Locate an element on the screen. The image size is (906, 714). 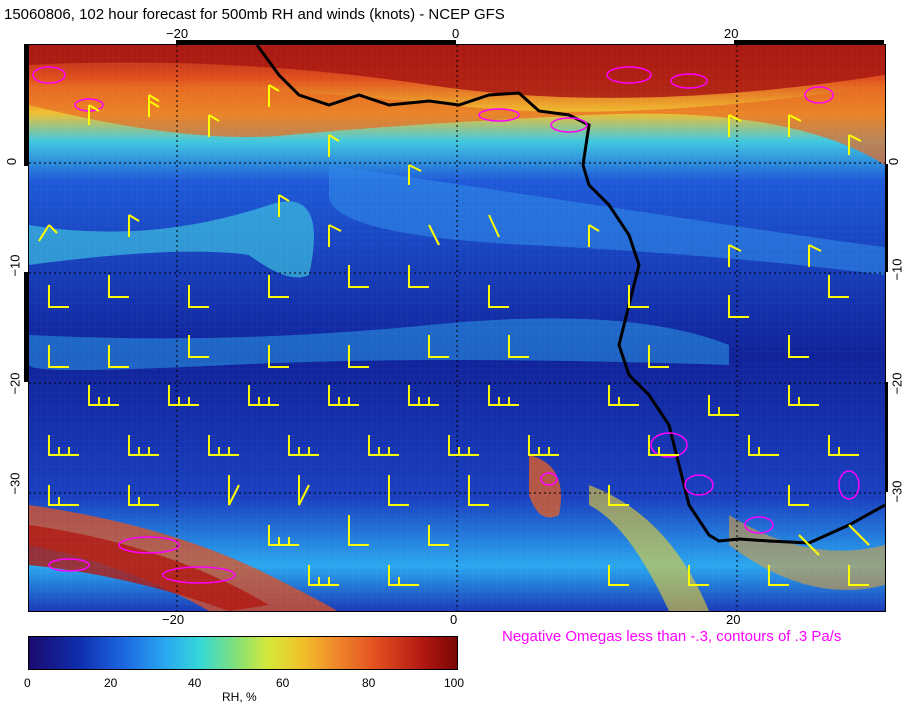
top-tick-label: −20 is located at coordinates (177, 33).